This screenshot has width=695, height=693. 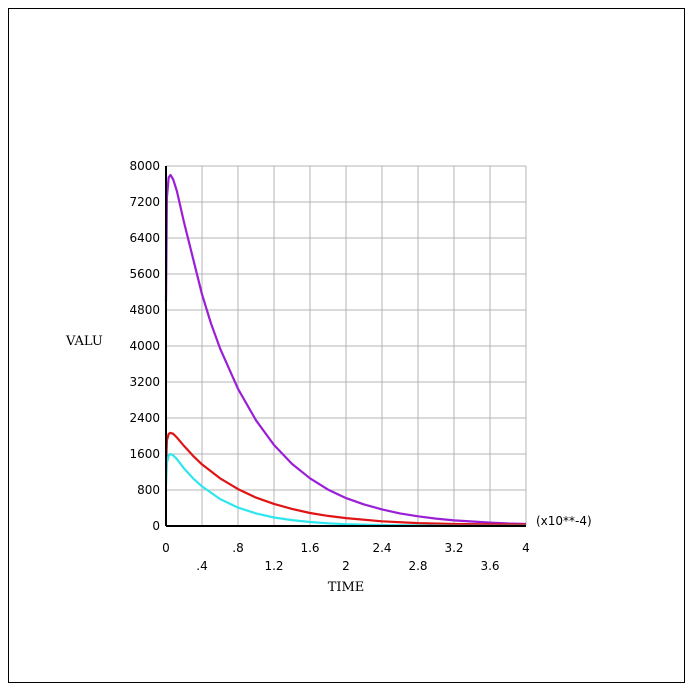 I want to click on y-tick-label: 7200, so click(x=144, y=202).